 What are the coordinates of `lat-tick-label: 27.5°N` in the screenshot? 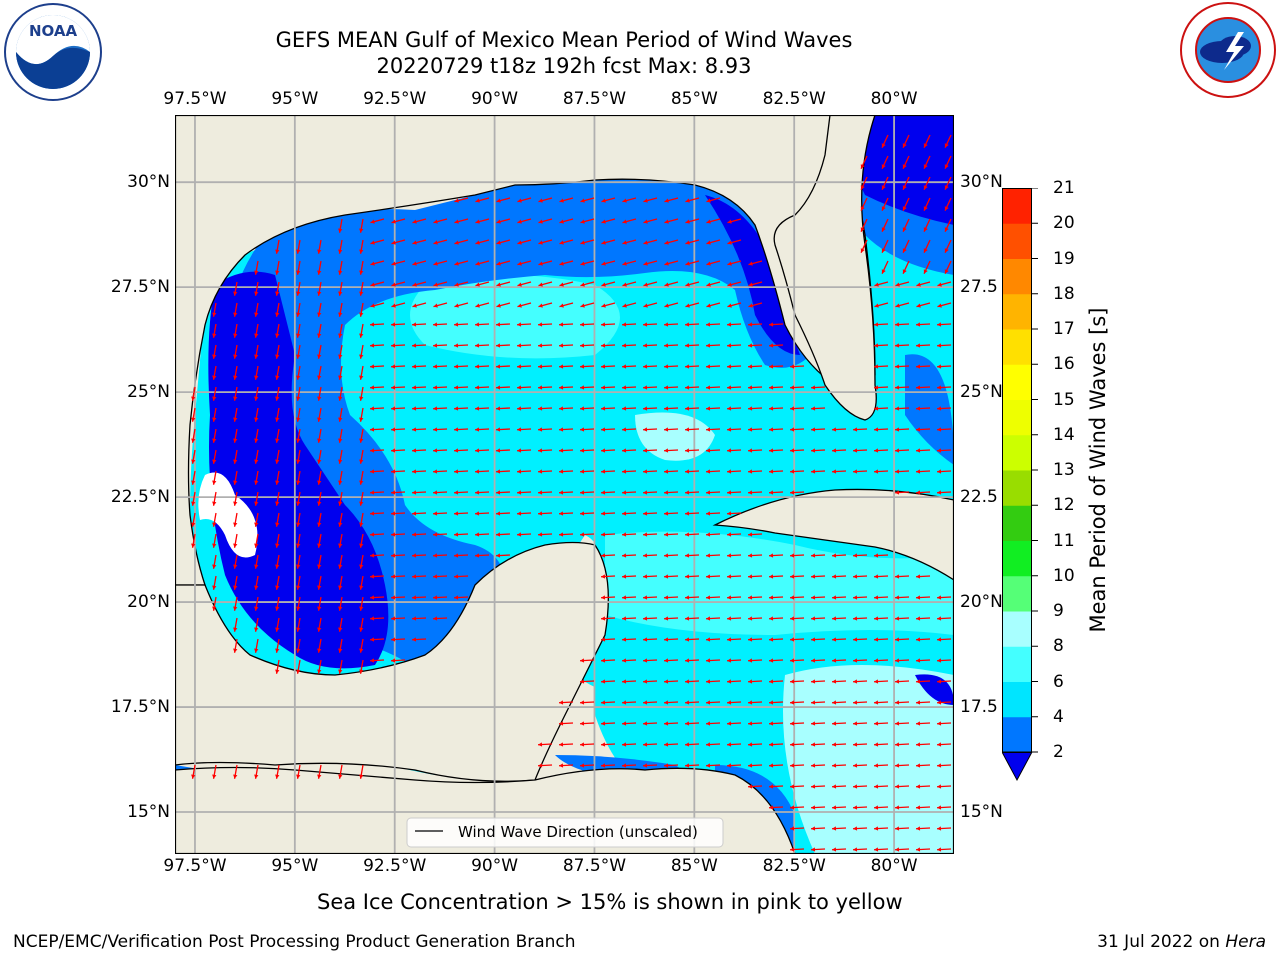 It's located at (140, 287).